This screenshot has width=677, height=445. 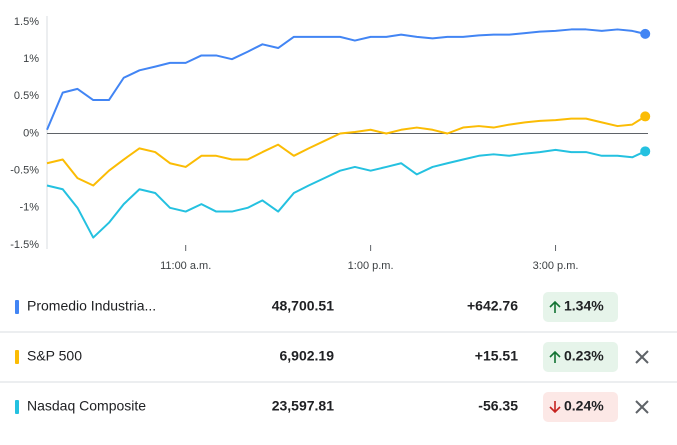 What do you see at coordinates (584, 356) in the screenshot?
I see `percent: 0.23%` at bounding box center [584, 356].